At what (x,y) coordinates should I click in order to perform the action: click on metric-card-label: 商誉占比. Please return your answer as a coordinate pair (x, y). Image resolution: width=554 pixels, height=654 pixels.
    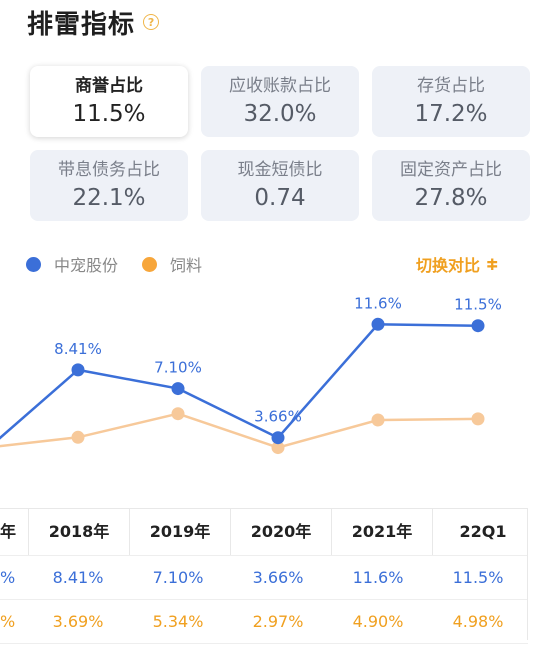
    Looking at the image, I should click on (109, 85).